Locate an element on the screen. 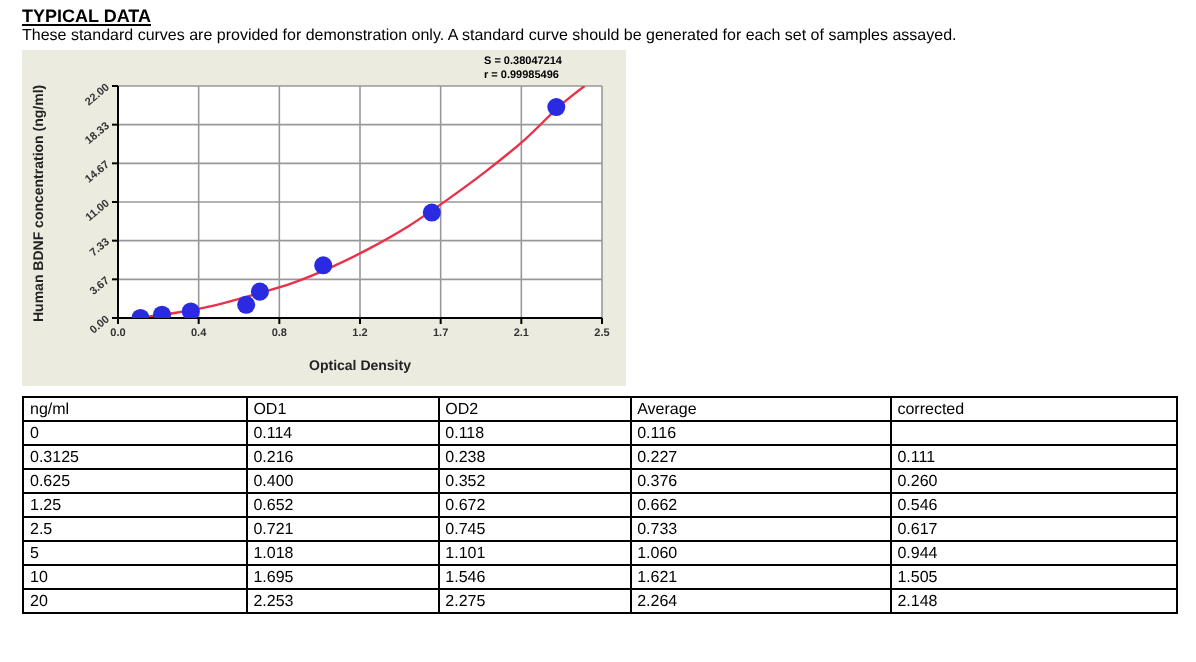  text: 1.25 is located at coordinates (46, 505).